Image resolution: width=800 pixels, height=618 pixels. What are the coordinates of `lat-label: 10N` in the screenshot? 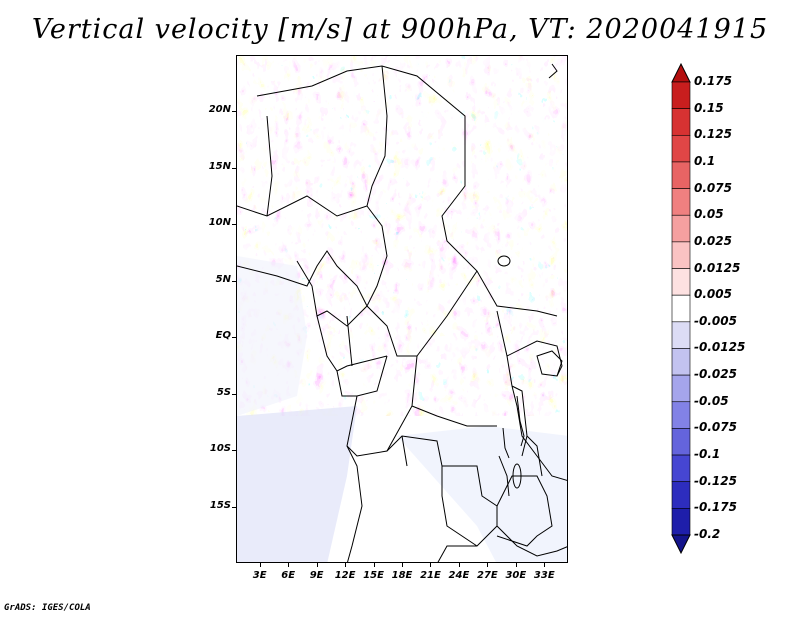 It's located at (219, 223).